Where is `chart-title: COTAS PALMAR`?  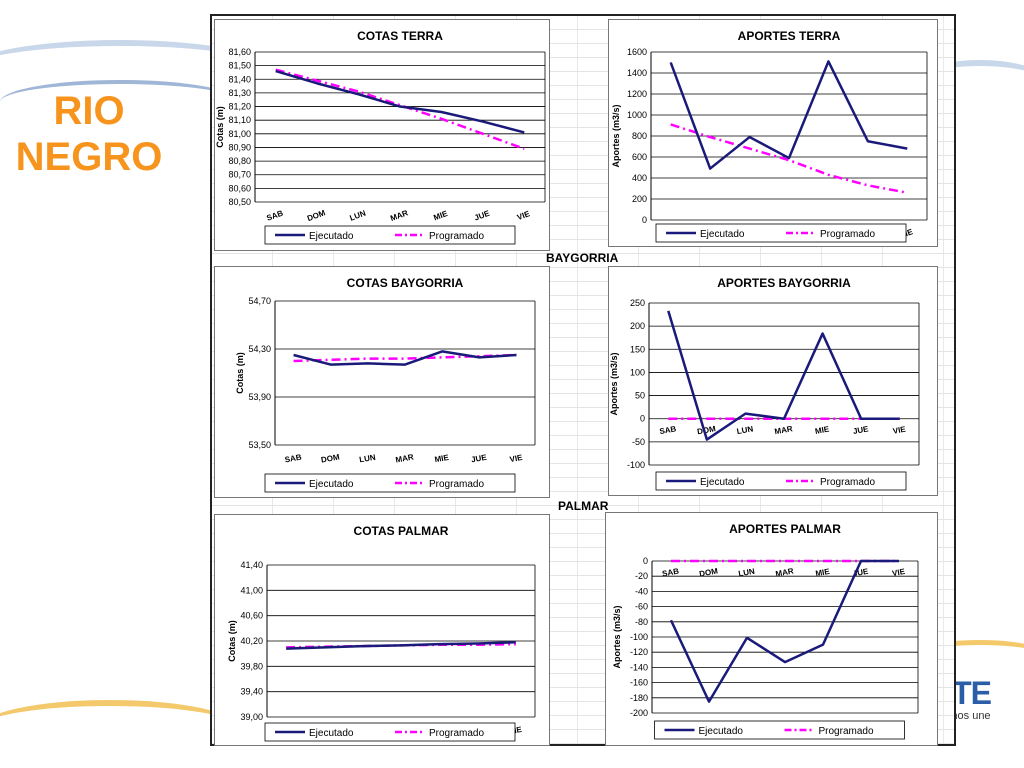 chart-title: COTAS PALMAR is located at coordinates (401, 531).